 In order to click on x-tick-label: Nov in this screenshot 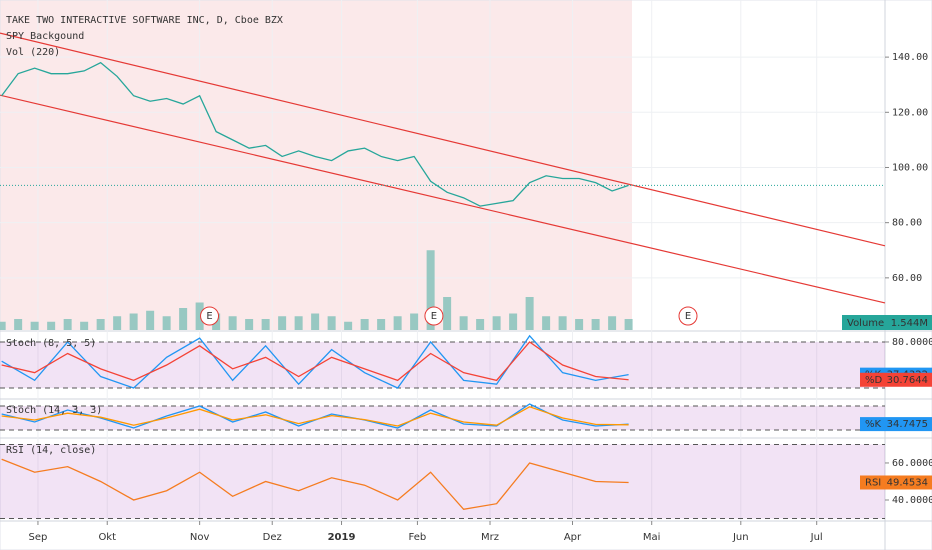, I will do `click(200, 537)`.